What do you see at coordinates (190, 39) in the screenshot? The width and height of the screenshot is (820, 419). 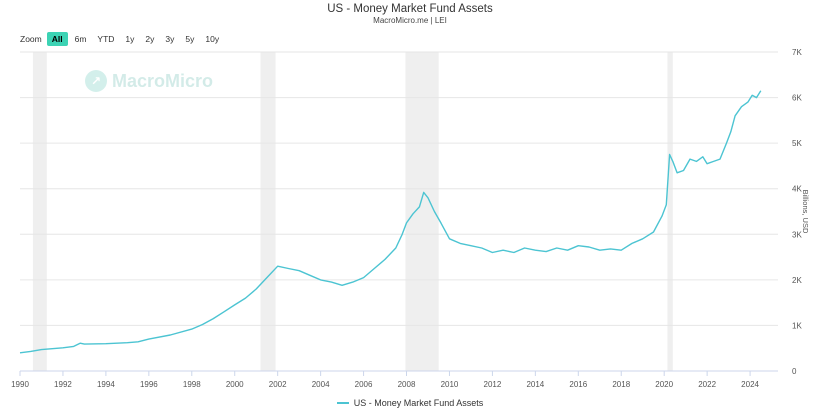 I see `zoom-button-5y: 5y` at bounding box center [190, 39].